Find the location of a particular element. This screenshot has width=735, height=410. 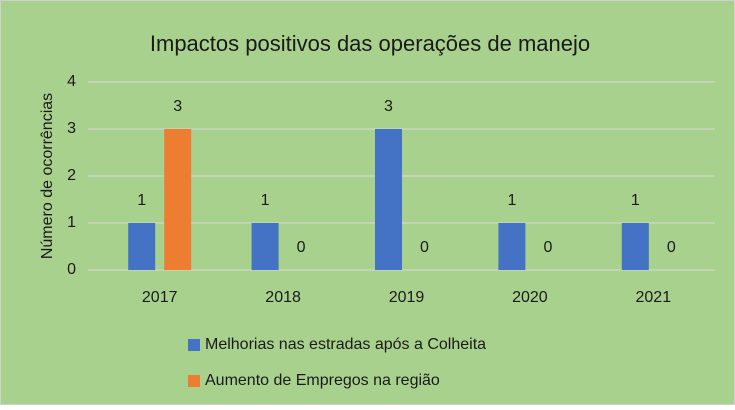

x-tick-label: 2021 is located at coordinates (654, 297).